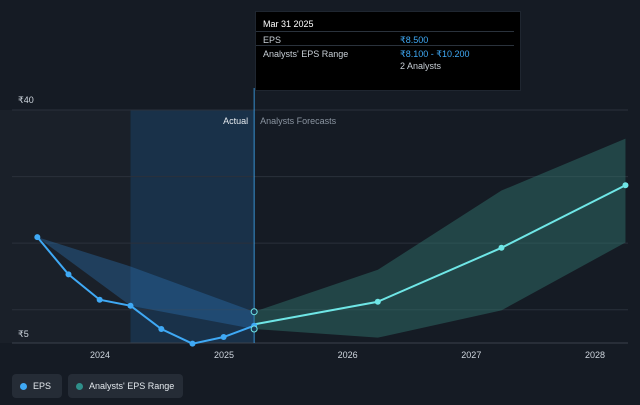 This screenshot has width=640, height=405. What do you see at coordinates (254, 329) in the screenshot?
I see `range-low-marker` at bounding box center [254, 329].